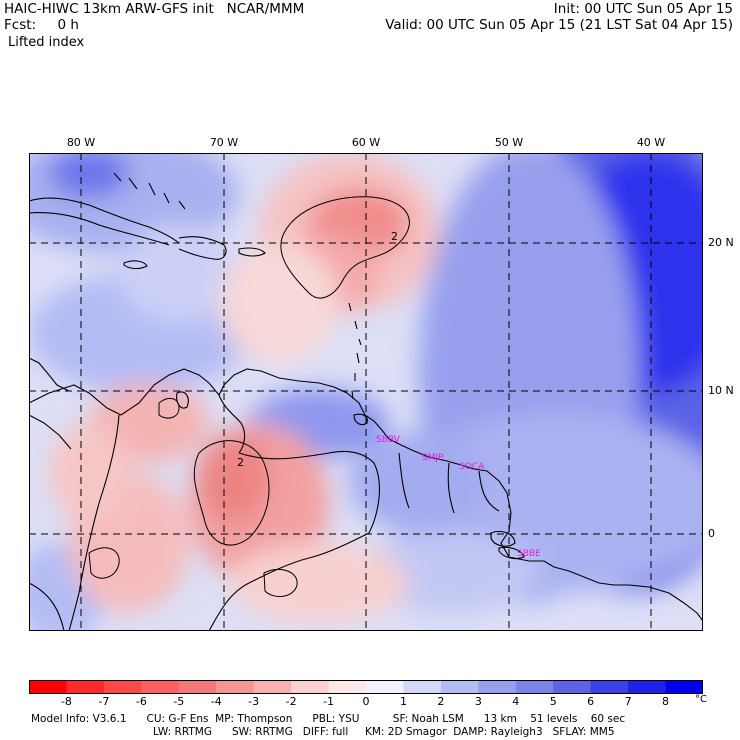 Image resolution: width=740 pixels, height=740 pixels. Describe the element at coordinates (666, 701) in the screenshot. I see `colorbar-tick-label: 8` at that location.